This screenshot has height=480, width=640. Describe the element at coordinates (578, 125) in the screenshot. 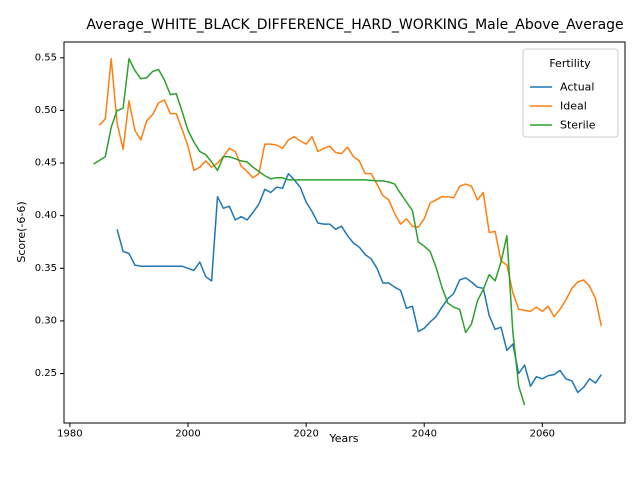

I see `legend-label-sterile: Sterile` at that location.